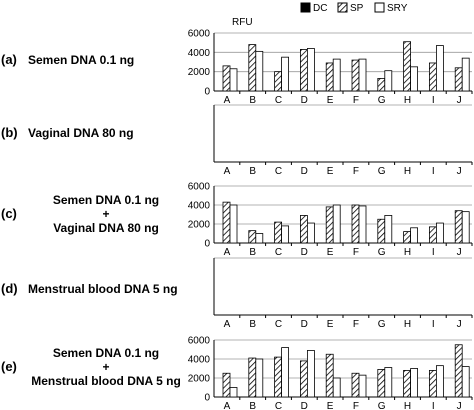 This screenshot has height=410, width=474. What do you see at coordinates (407, 252) in the screenshot?
I see `x-label-c-H: H` at bounding box center [407, 252].